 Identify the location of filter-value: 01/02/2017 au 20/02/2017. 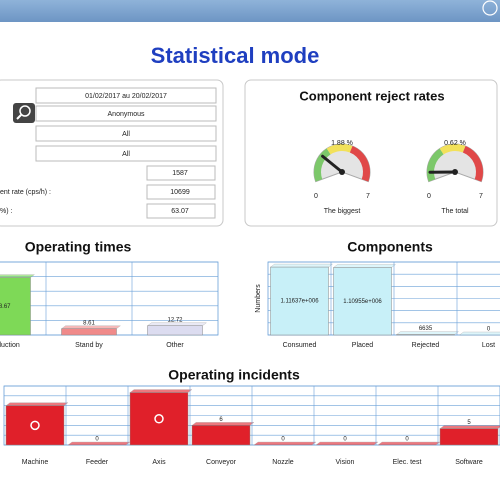
(126, 96).